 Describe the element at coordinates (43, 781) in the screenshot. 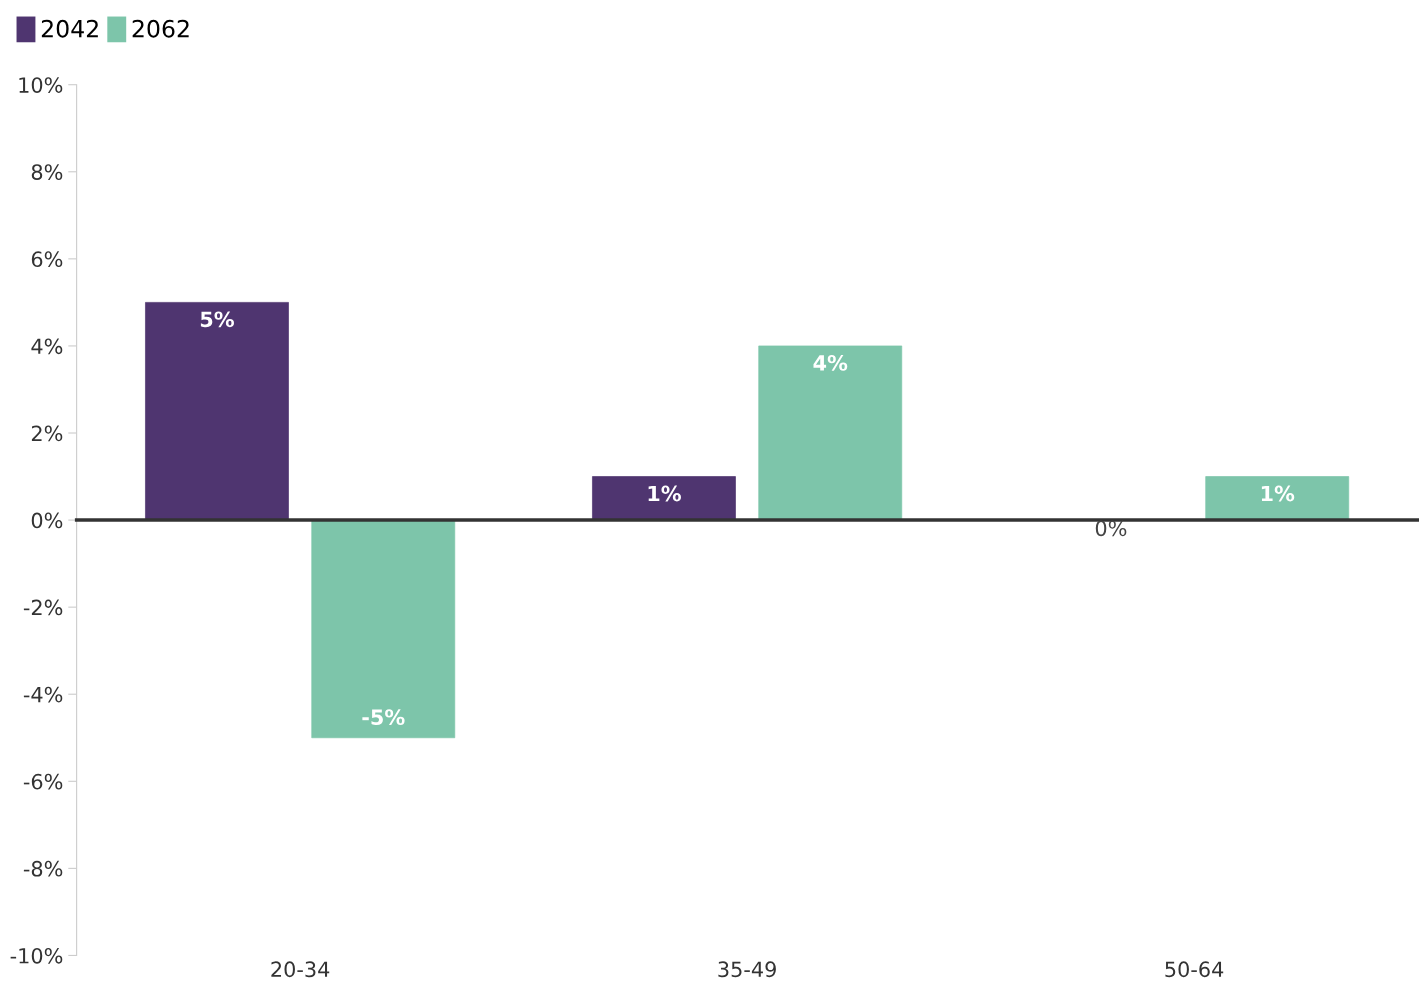

I see `y-tick-label: -6%` at that location.